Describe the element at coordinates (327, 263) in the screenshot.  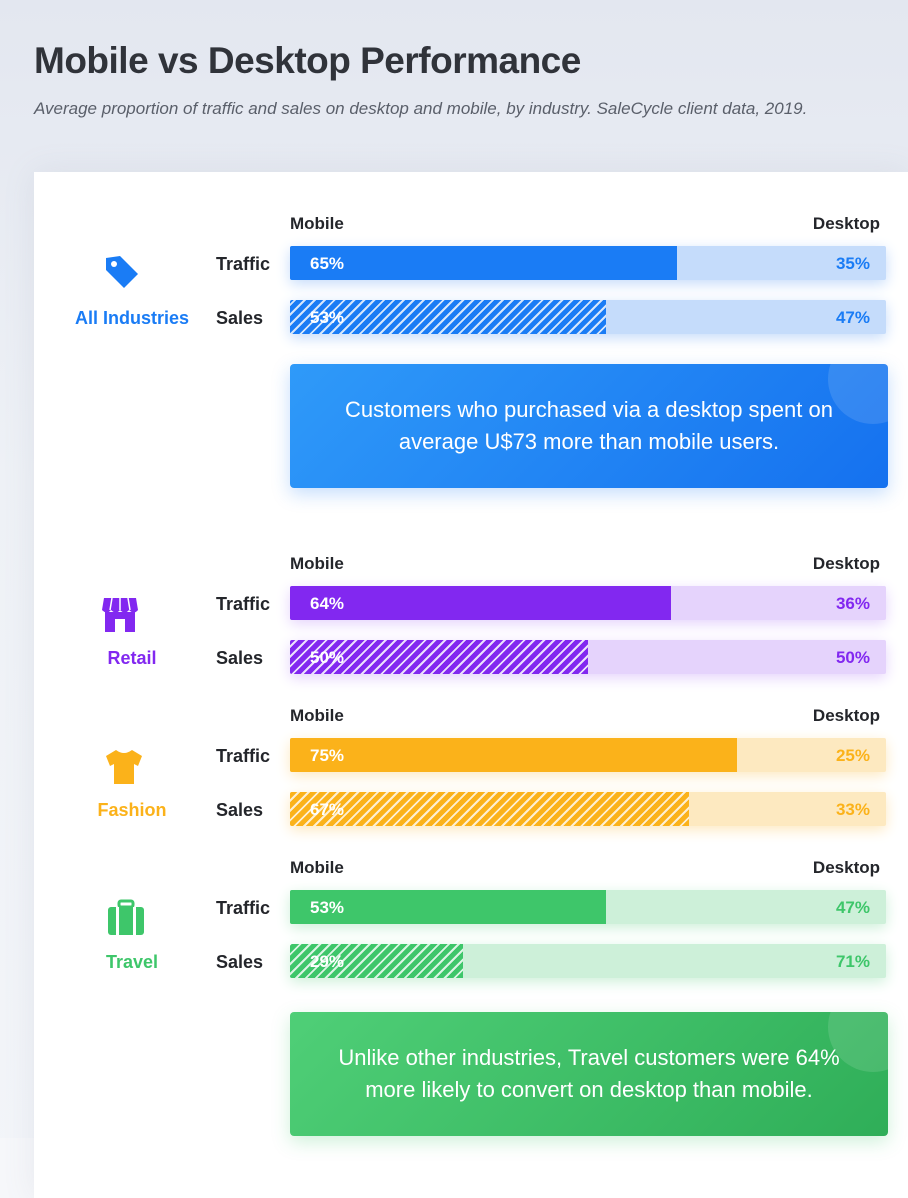
I see `bar-label-mobile: 65%` at that location.